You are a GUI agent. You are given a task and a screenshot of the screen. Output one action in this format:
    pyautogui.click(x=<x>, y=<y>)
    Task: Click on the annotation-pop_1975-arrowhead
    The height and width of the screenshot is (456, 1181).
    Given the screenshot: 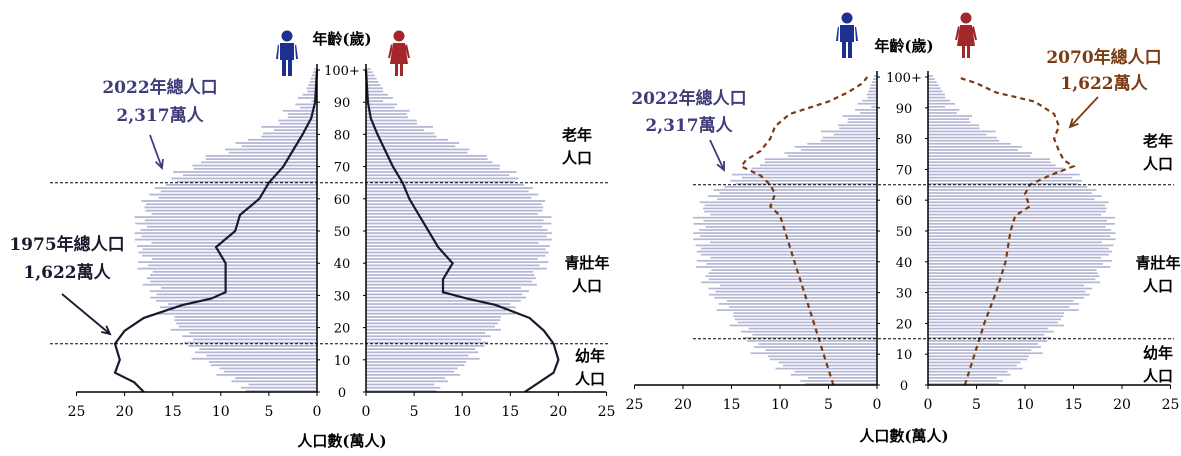 What is the action you would take?
    pyautogui.click(x=106, y=330)
    